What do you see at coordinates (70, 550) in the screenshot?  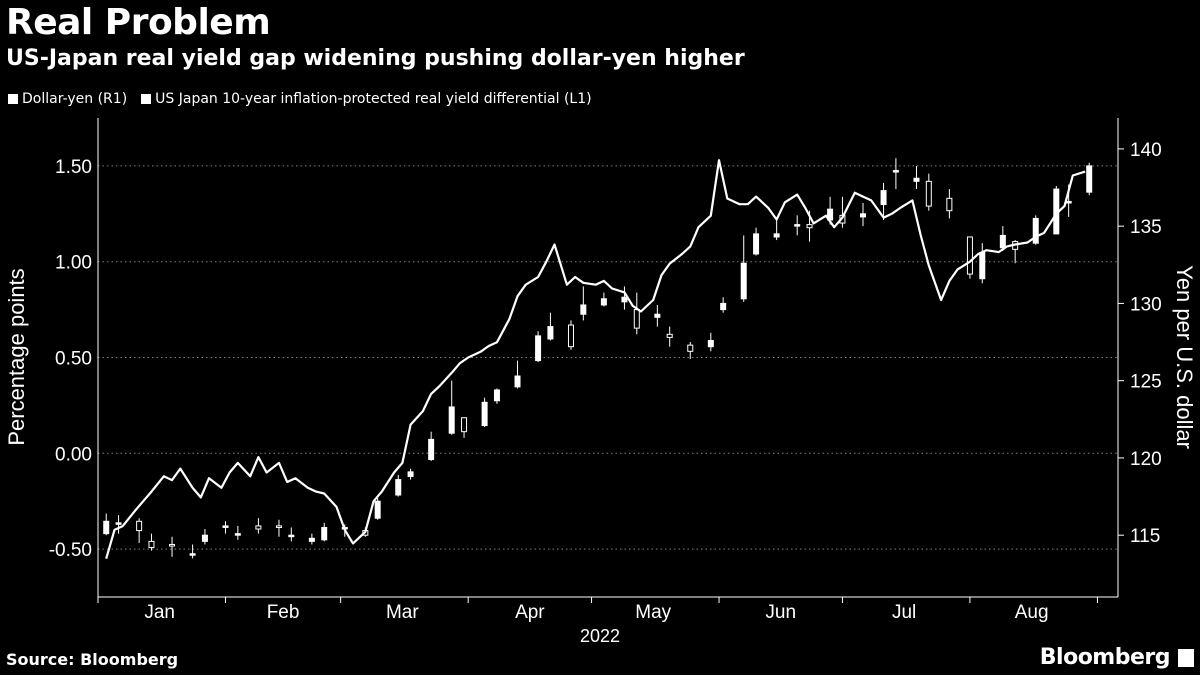 I see `left-tick-label: -0.50` at bounding box center [70, 550].